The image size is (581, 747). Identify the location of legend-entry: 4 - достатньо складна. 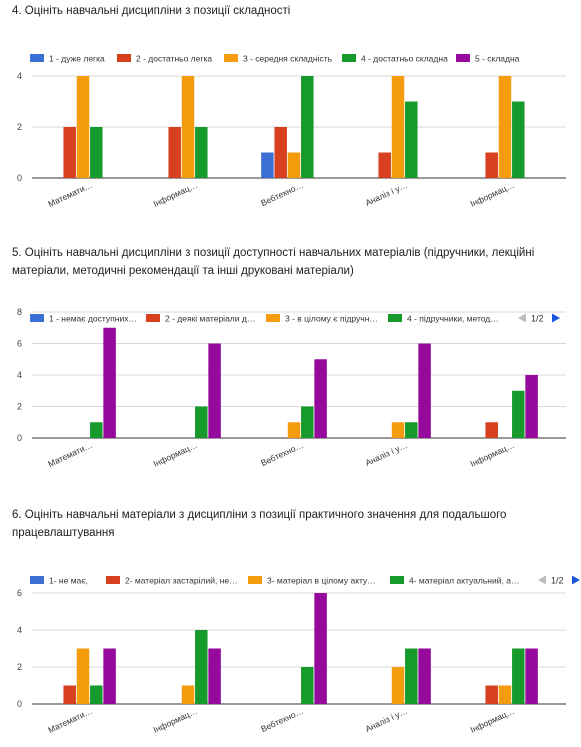
(404, 59).